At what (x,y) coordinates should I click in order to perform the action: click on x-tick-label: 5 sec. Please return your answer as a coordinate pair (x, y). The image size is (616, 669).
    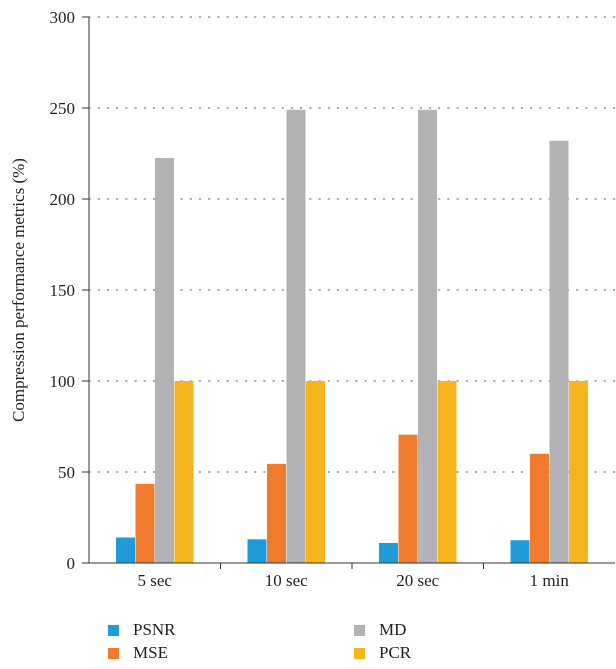
    Looking at the image, I should click on (155, 580).